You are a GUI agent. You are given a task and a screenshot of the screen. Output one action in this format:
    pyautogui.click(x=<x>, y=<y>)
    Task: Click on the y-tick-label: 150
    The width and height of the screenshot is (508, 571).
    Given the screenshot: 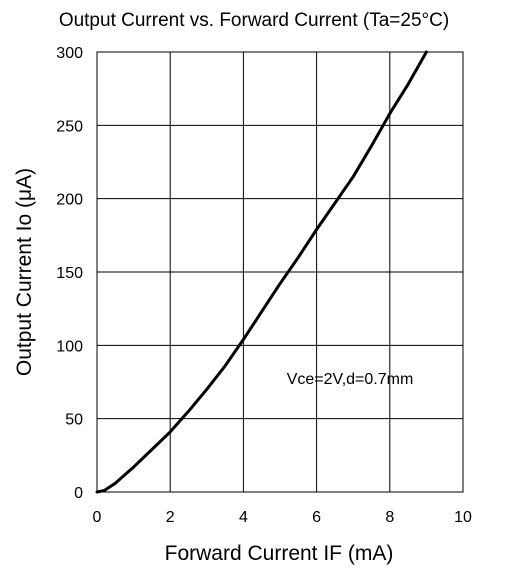 What is the action you would take?
    pyautogui.click(x=69, y=273)
    